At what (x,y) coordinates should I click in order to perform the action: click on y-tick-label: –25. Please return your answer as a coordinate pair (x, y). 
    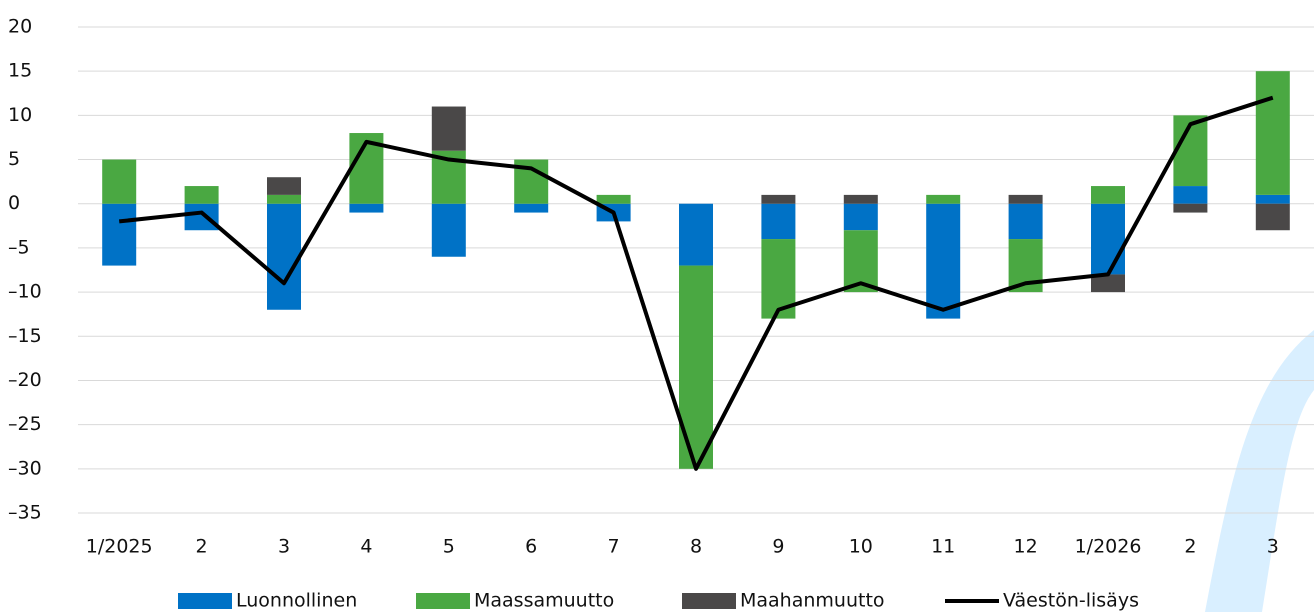
    Looking at the image, I should click on (25, 424).